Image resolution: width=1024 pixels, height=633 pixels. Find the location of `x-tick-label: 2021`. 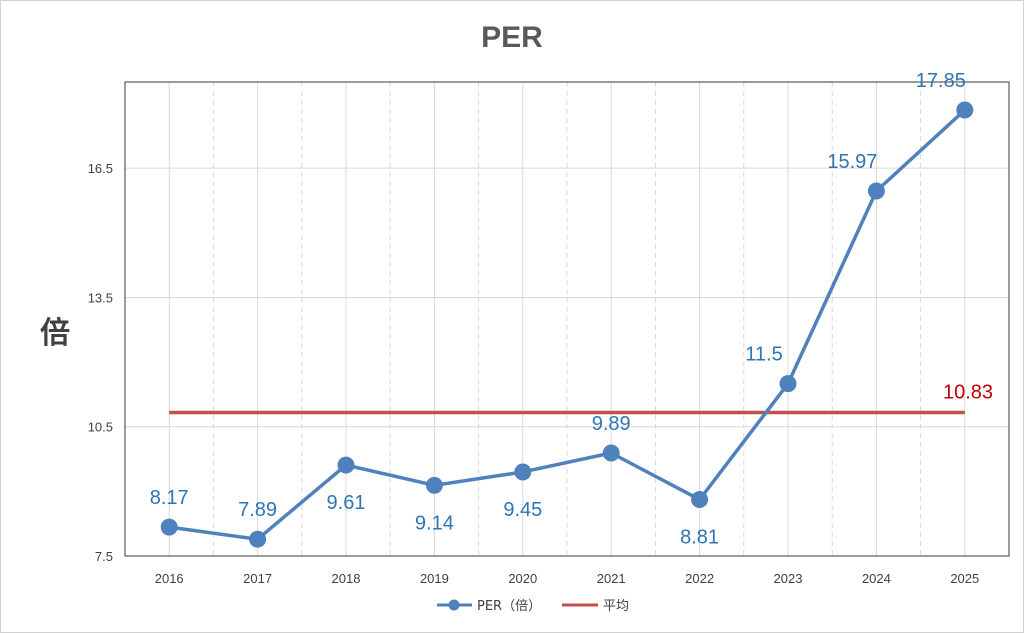

x-tick-label: 2021 is located at coordinates (611, 578).